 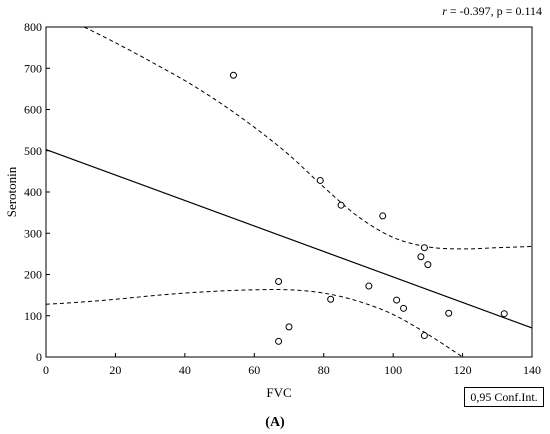 I want to click on x-axis-ticks: 0 20 40 60 80 100 120 140, so click(x=292, y=365).